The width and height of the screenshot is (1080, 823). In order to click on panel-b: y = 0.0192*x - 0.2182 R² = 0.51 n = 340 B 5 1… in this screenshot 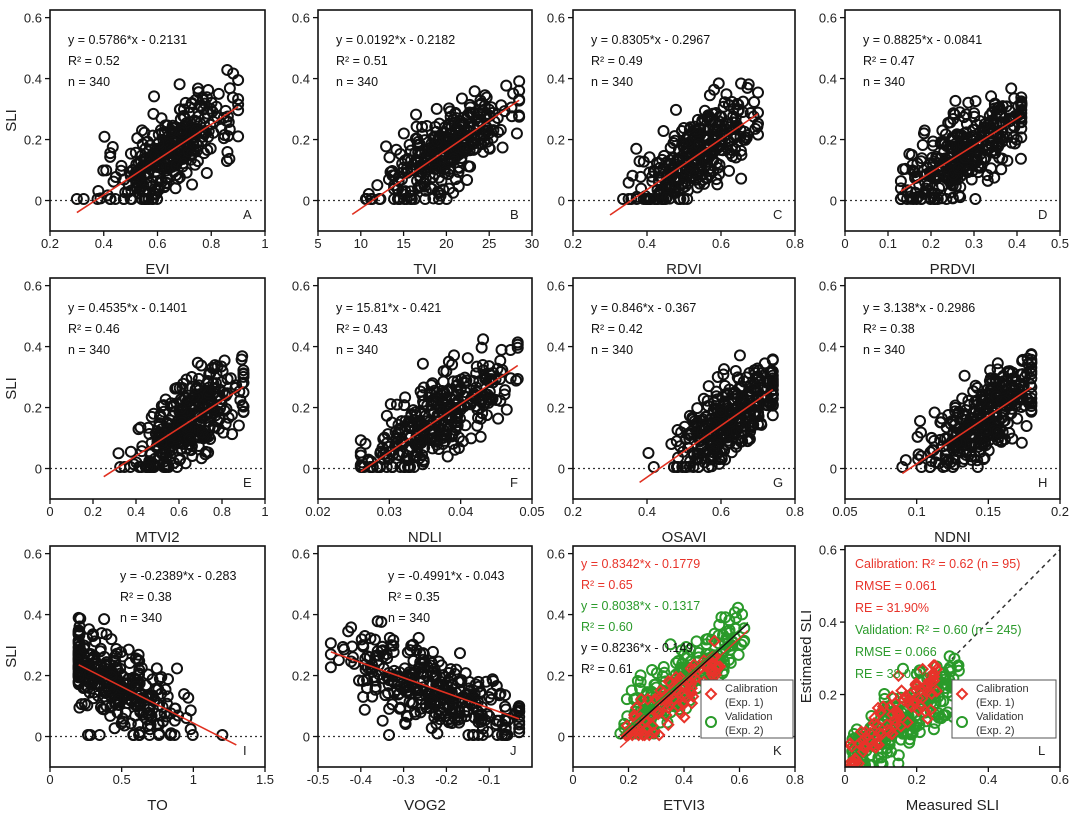, I will do `click(415, 143)`.